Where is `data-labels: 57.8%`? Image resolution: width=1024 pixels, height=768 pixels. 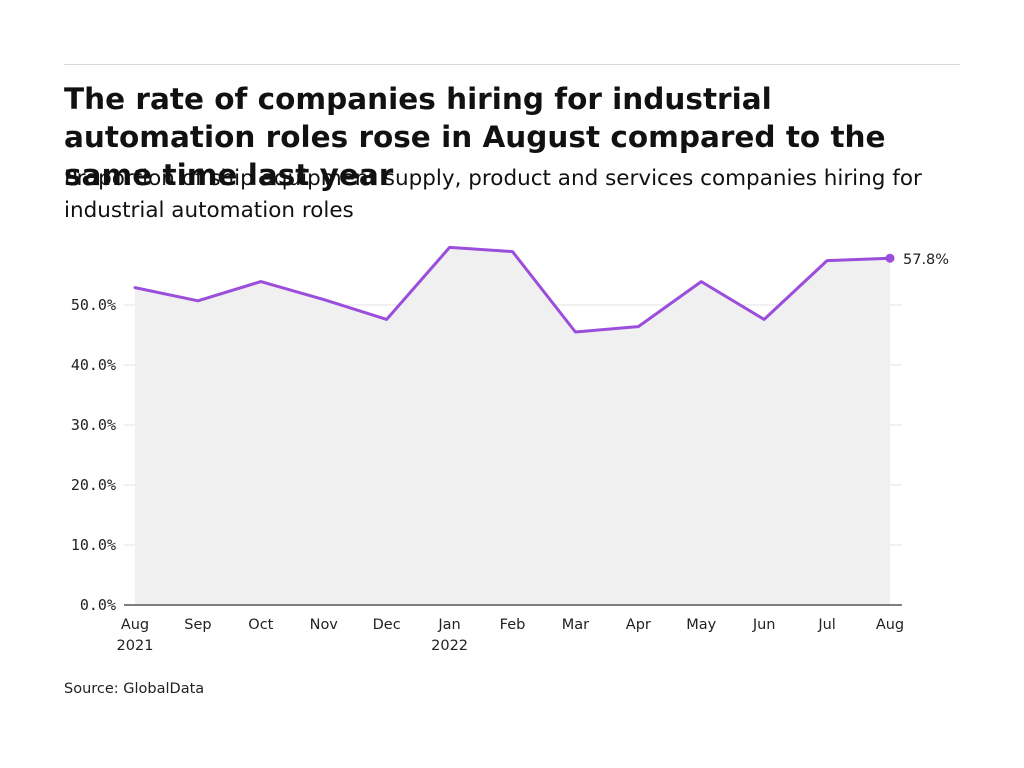 data-labels: 57.8% is located at coordinates (926, 260).